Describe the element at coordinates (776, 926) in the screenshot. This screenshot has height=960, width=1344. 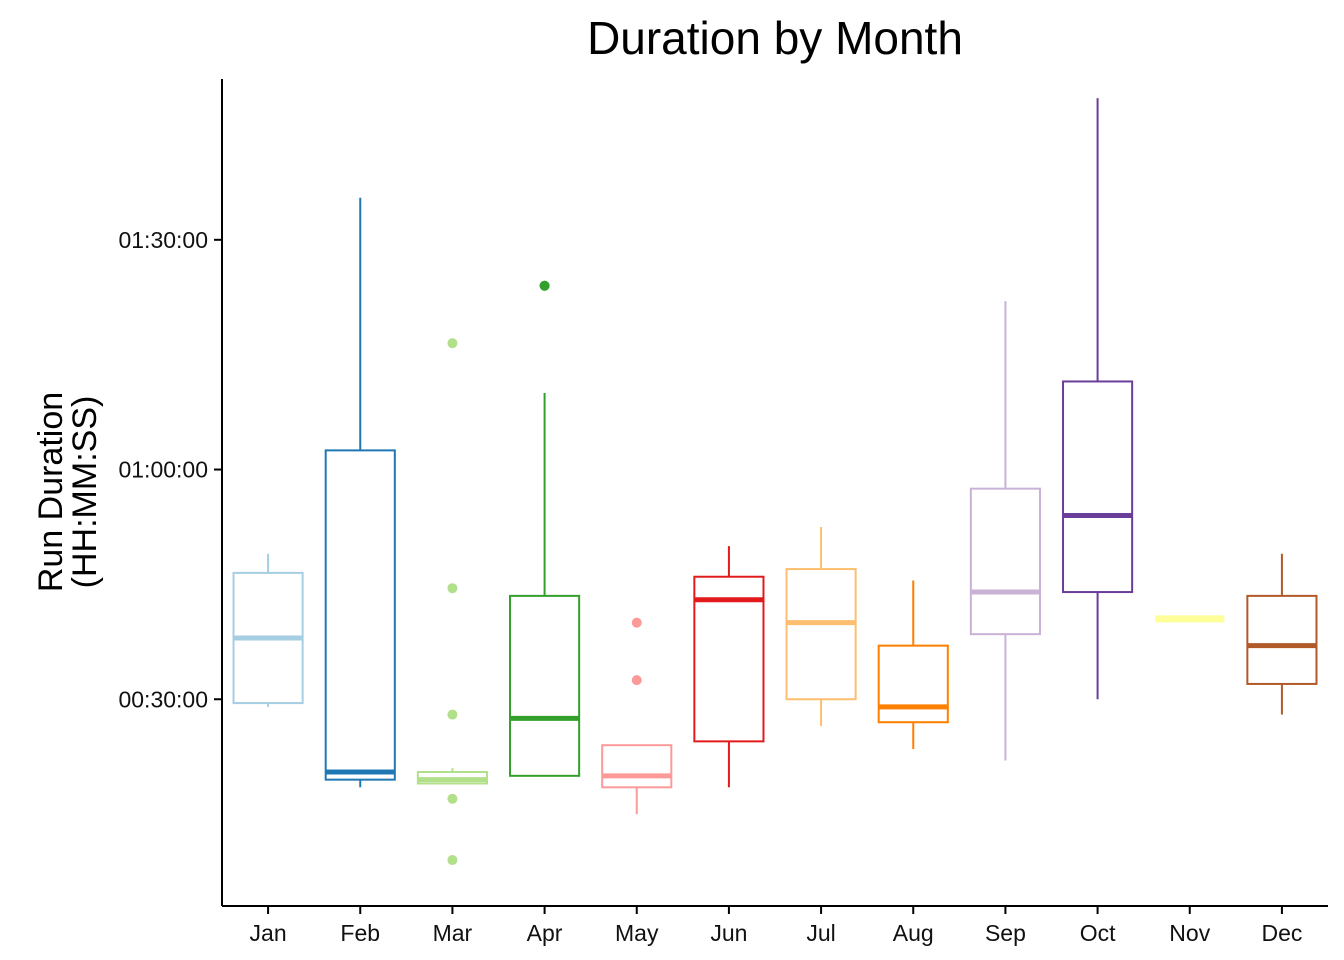
I see `x-axis-ticks: Jan Feb Mar Apr May Jun Jul Aug Sep Oct Nov Dec` at that location.